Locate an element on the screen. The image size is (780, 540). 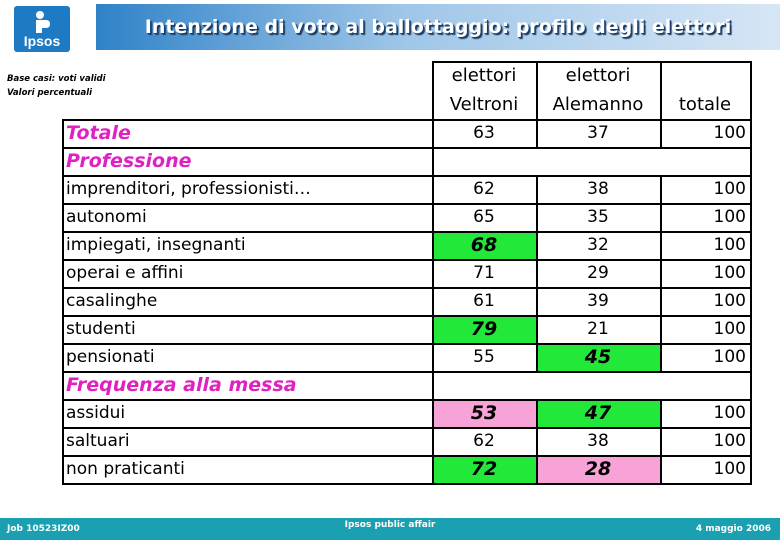
footer-job: Job 10523IZ00 is located at coordinates (43, 529).